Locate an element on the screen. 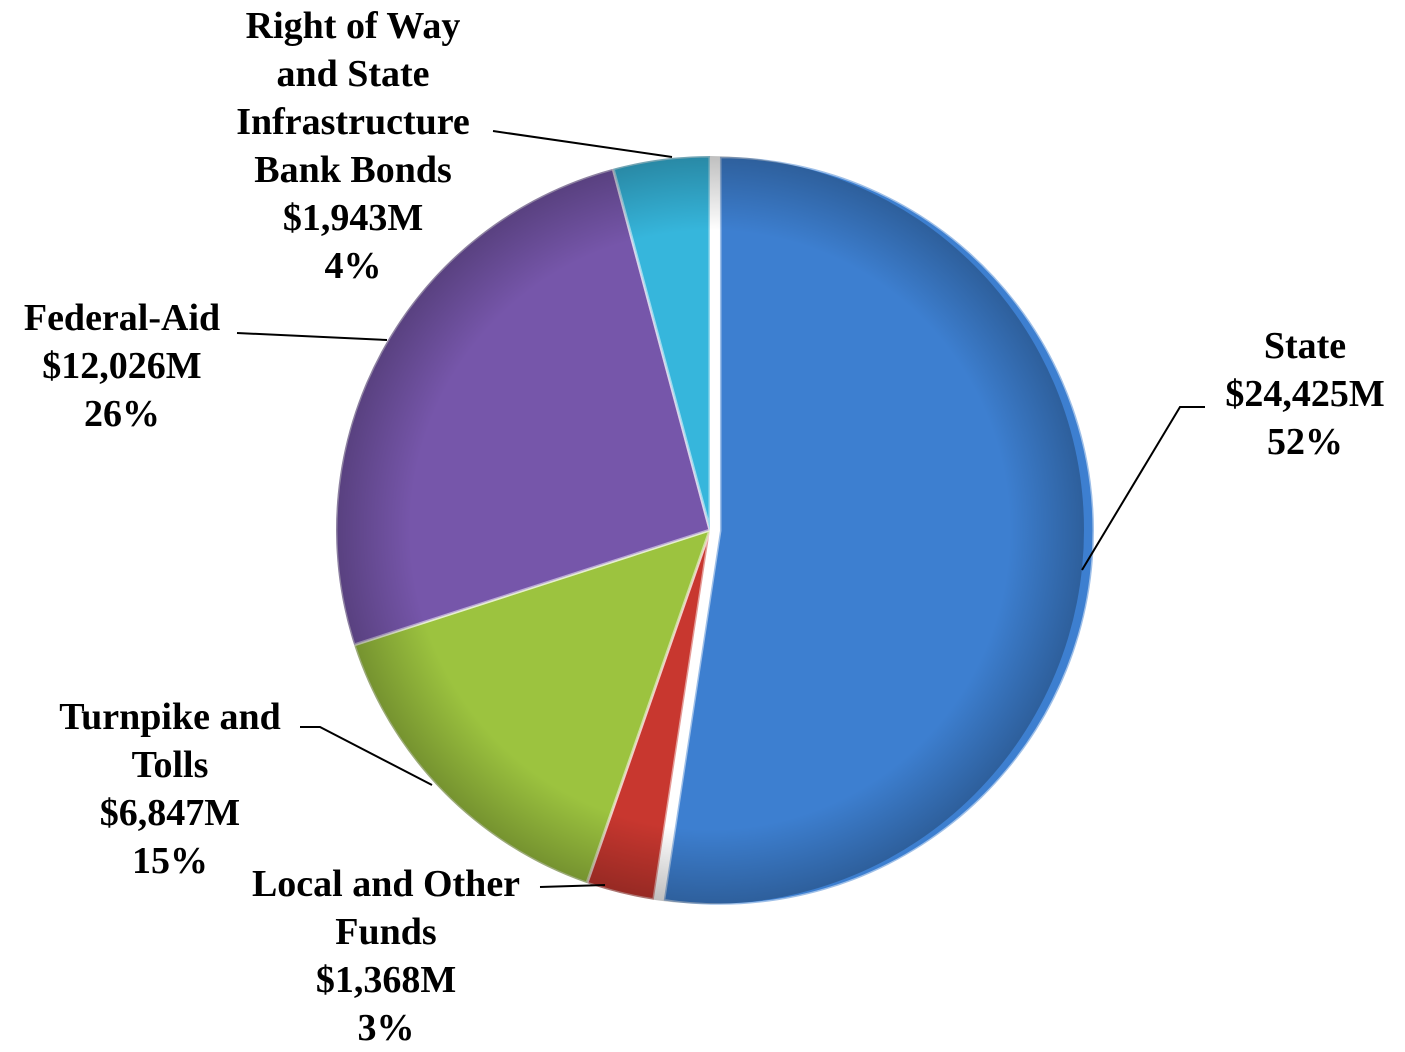 This screenshot has height=1052, width=1405. slice-percent: 3% is located at coordinates (386, 1028).